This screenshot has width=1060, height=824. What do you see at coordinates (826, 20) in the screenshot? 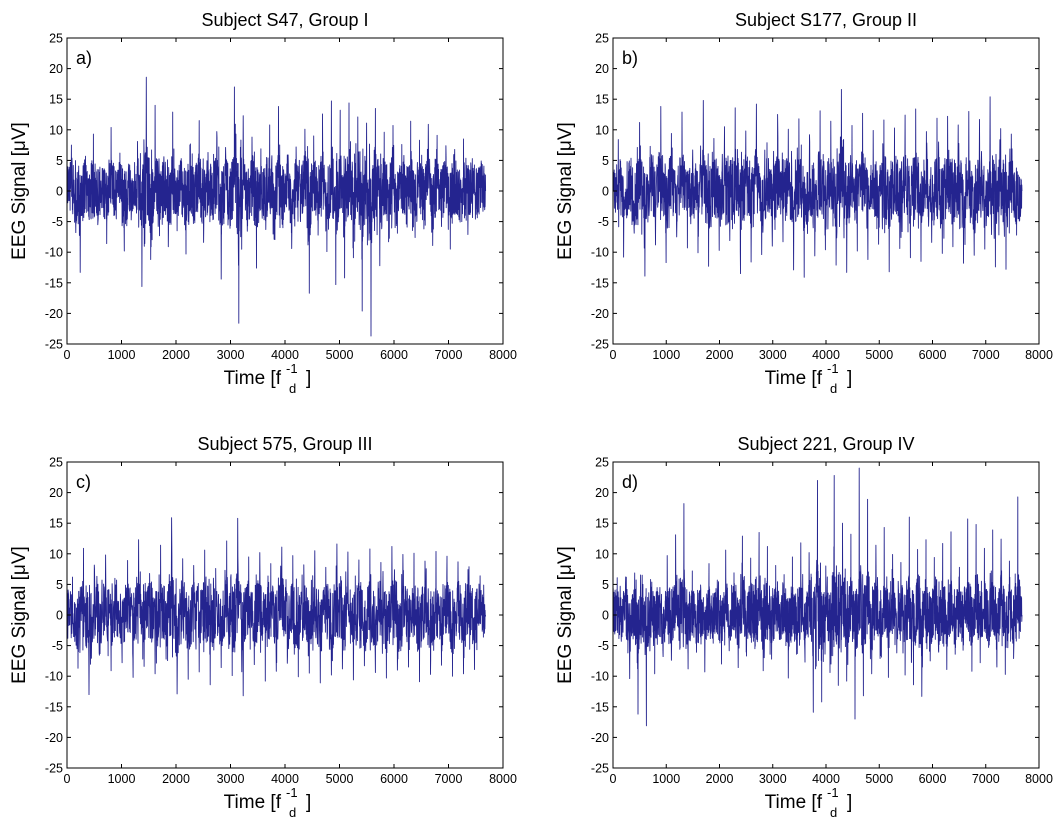
I see `chart-title: Subject S177, Group II` at bounding box center [826, 20].